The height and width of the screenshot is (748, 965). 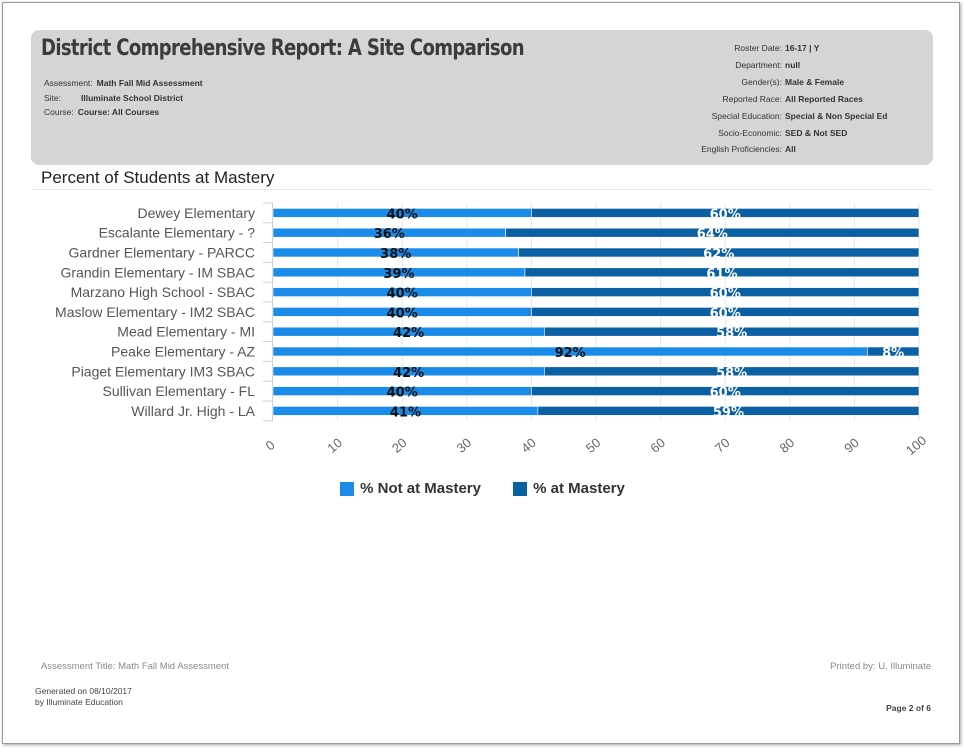 What do you see at coordinates (132, 97) in the screenshot?
I see `site-value: Illuminate School District` at bounding box center [132, 97].